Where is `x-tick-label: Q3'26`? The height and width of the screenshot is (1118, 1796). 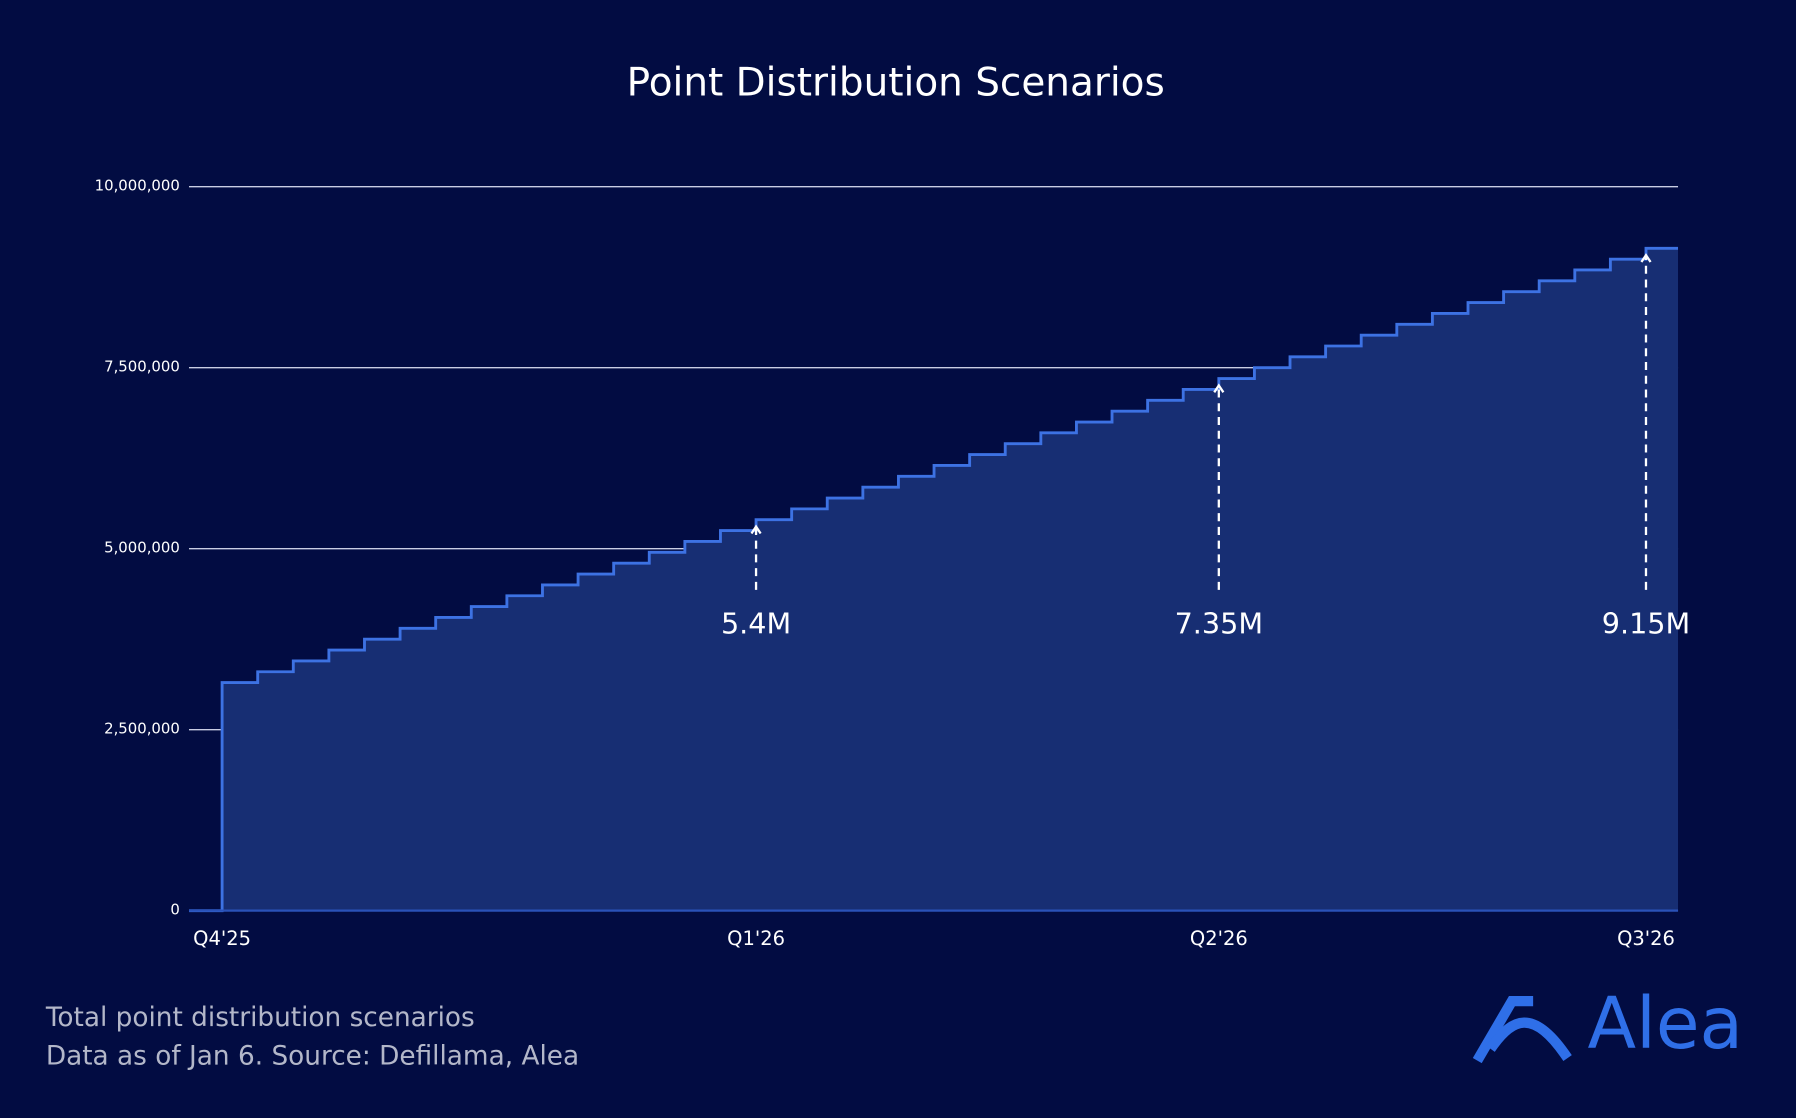 x-tick-label: Q3'26 is located at coordinates (1646, 938).